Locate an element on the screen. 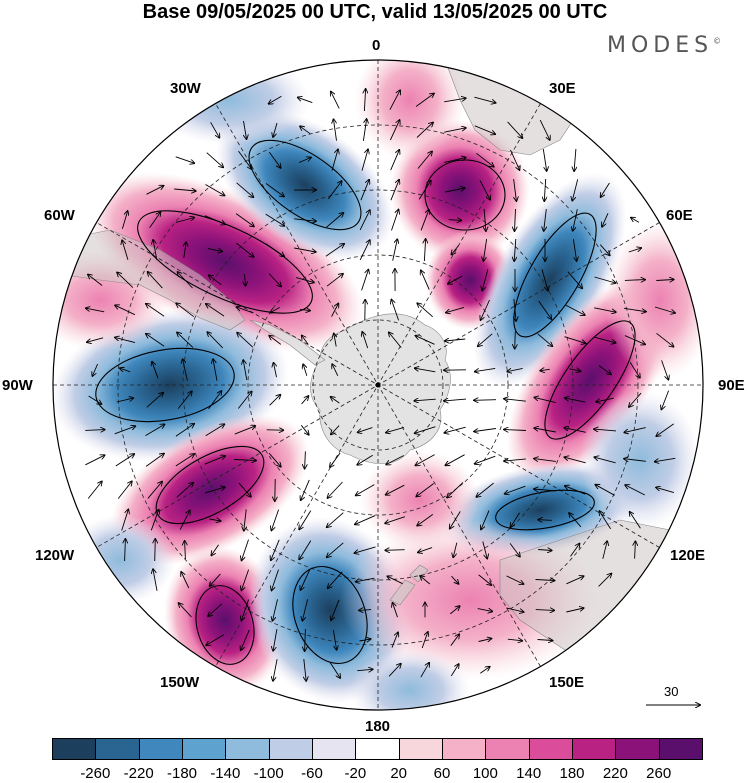 This screenshot has height=783, width=750. reference-vector-label: 30 is located at coordinates (671, 691).